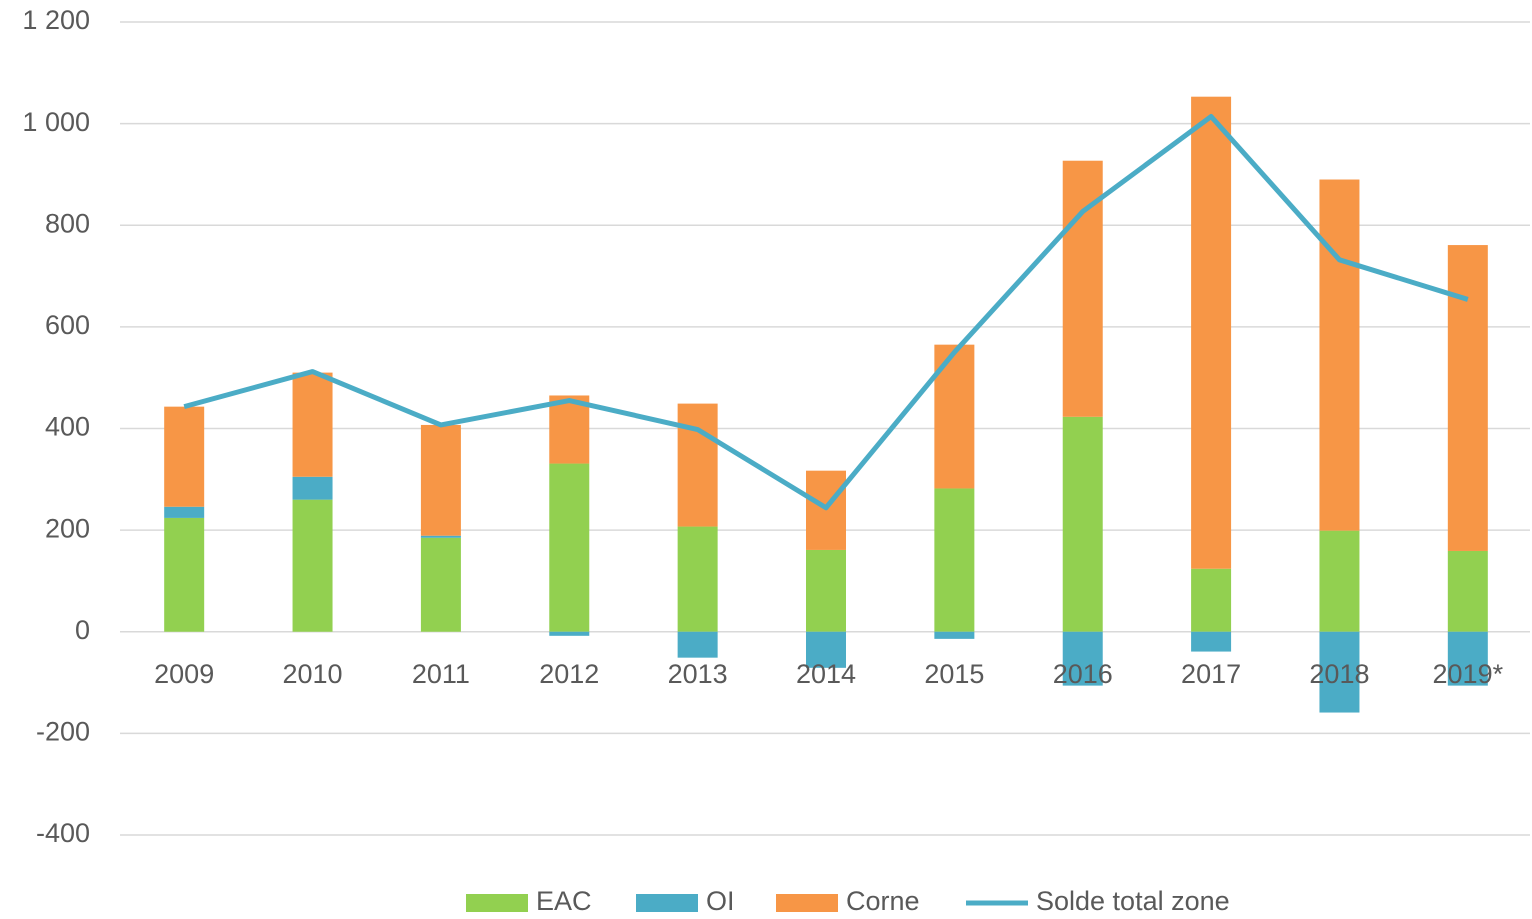 The height and width of the screenshot is (919, 1532). Describe the element at coordinates (1211, 674) in the screenshot. I see `x-tick-label: 2017` at that location.